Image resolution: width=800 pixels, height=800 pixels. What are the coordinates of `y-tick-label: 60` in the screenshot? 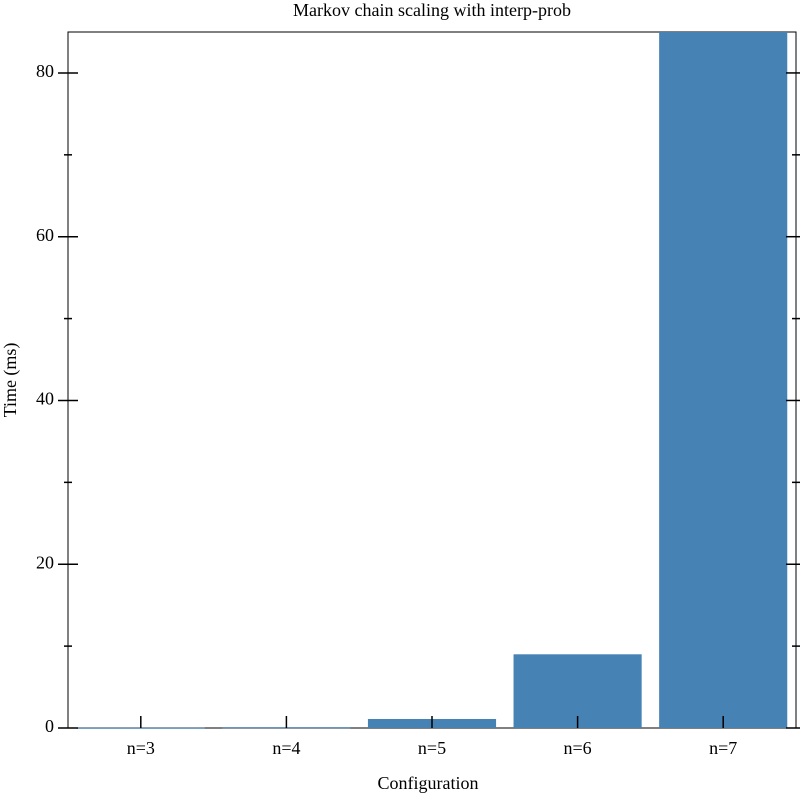 It's located at (45, 235).